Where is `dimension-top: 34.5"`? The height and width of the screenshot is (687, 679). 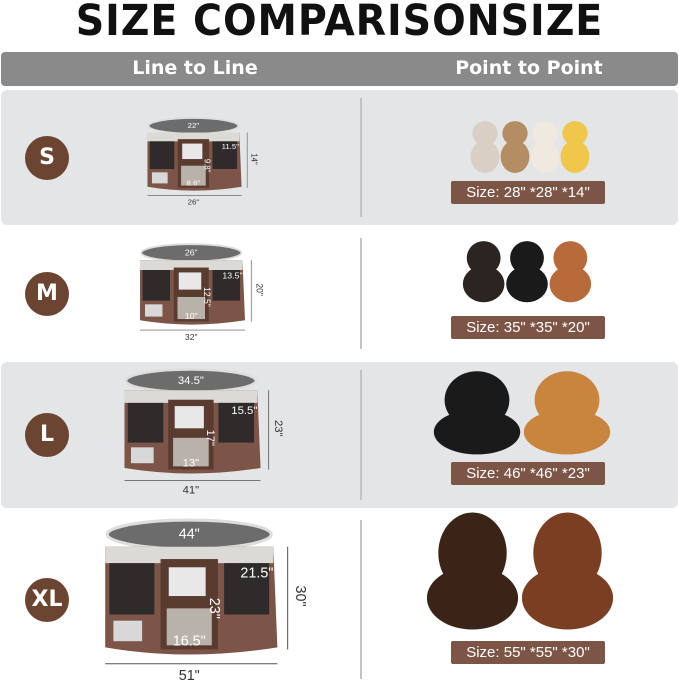
dimension-top: 34.5" is located at coordinates (191, 381).